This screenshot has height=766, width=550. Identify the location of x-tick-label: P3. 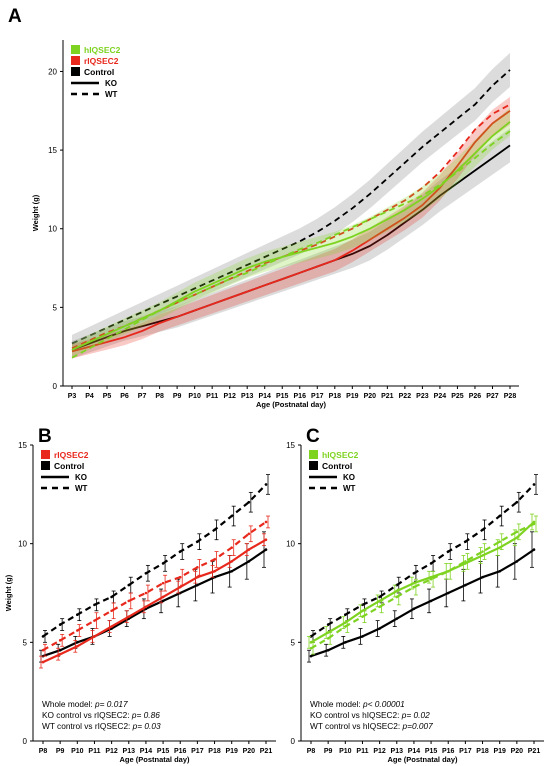
(72, 396).